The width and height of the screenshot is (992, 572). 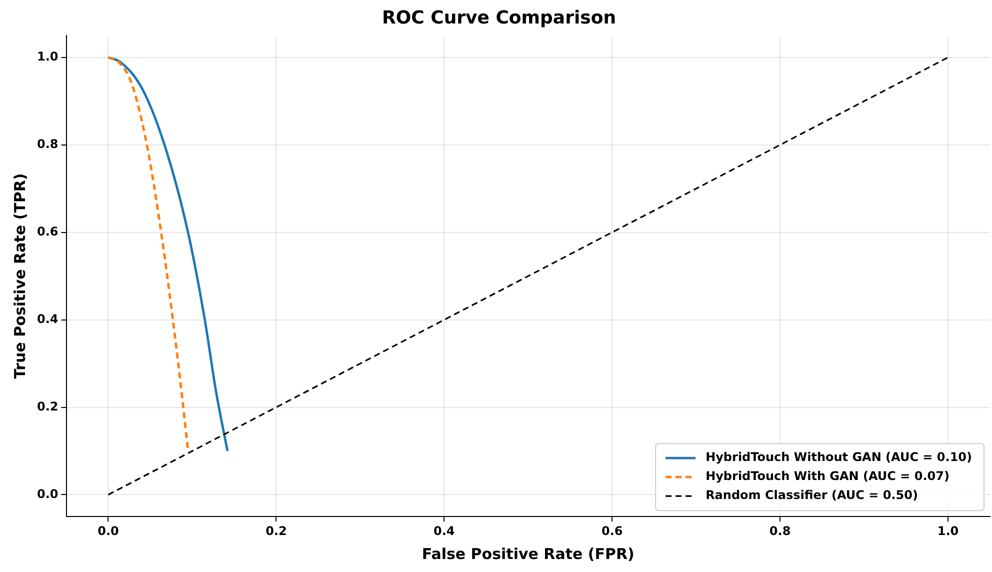 What do you see at coordinates (47, 231) in the screenshot?
I see `y-tick-label: 0.6` at bounding box center [47, 231].